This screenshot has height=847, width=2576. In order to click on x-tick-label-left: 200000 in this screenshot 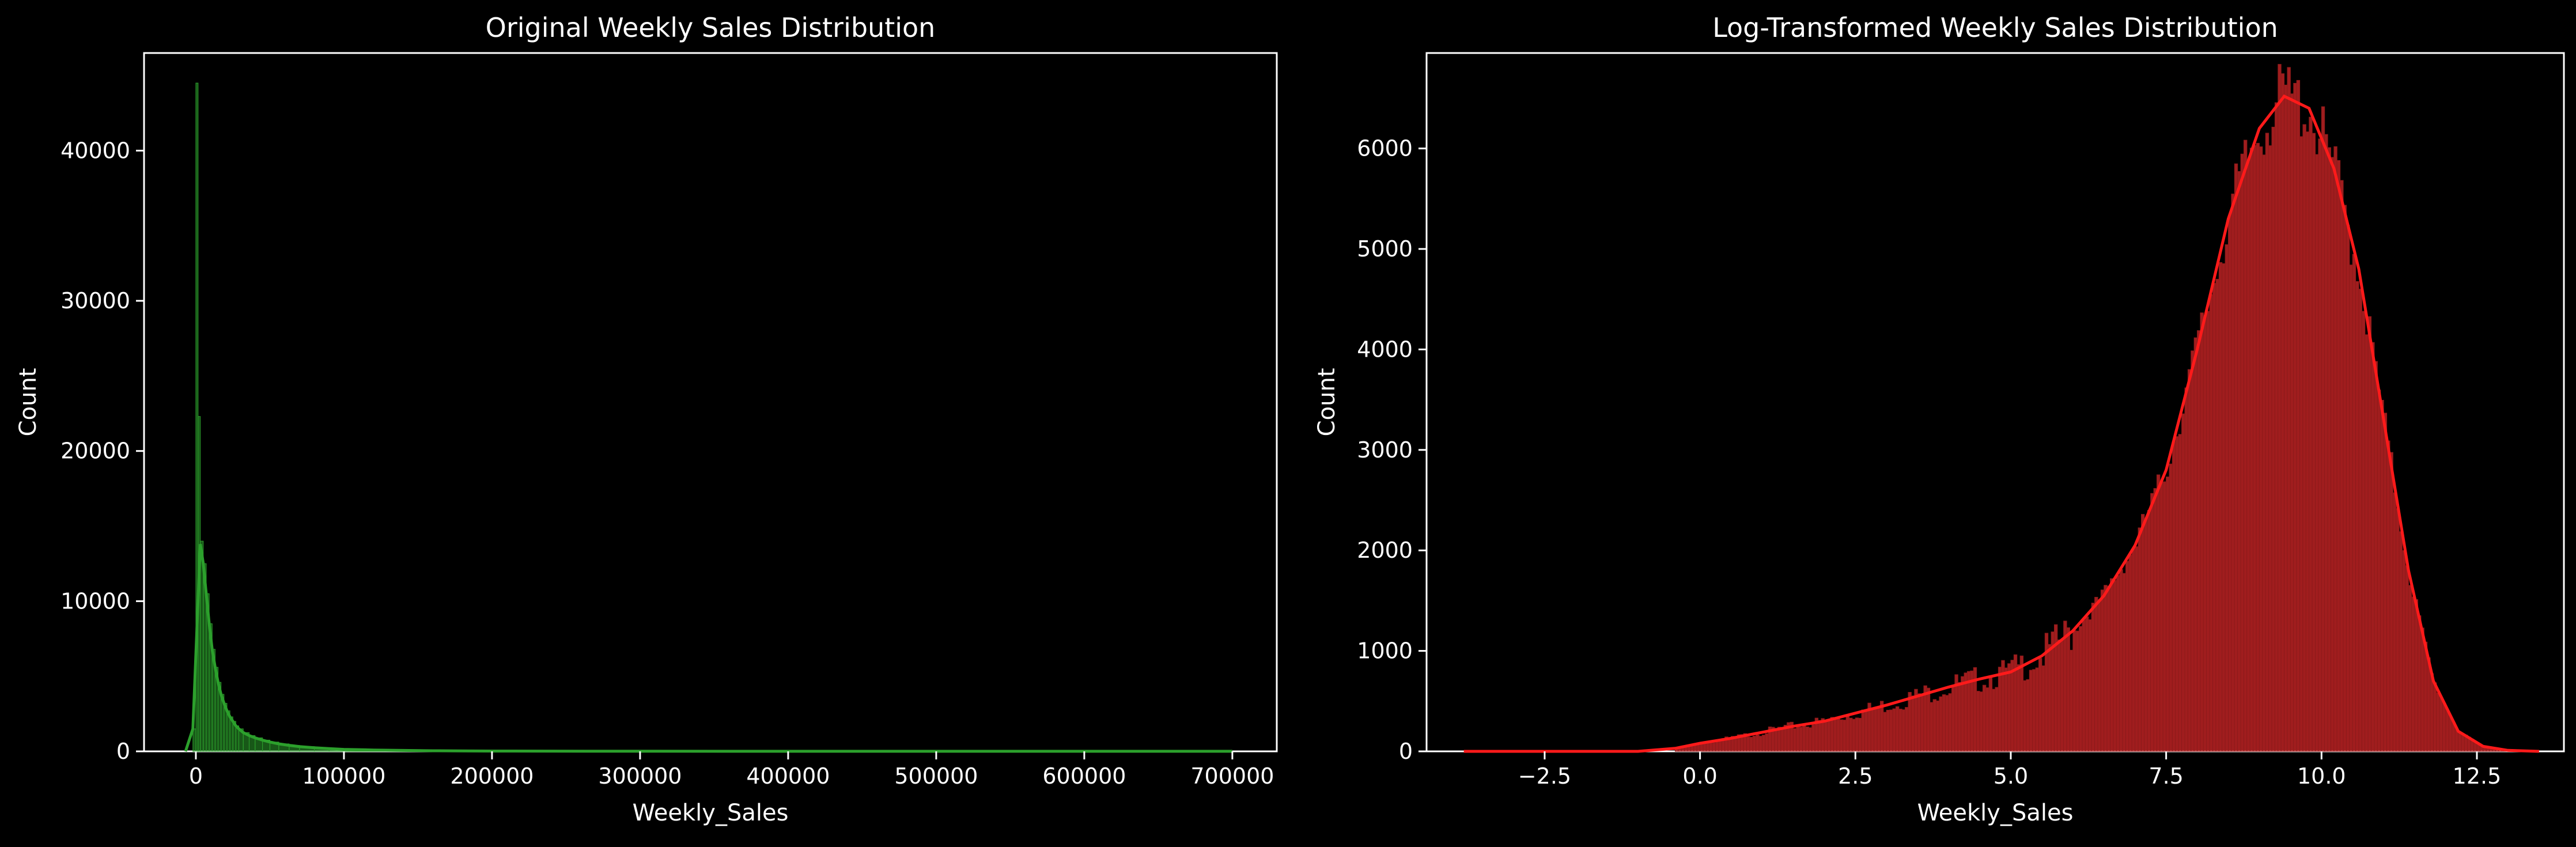, I will do `click(492, 776)`.